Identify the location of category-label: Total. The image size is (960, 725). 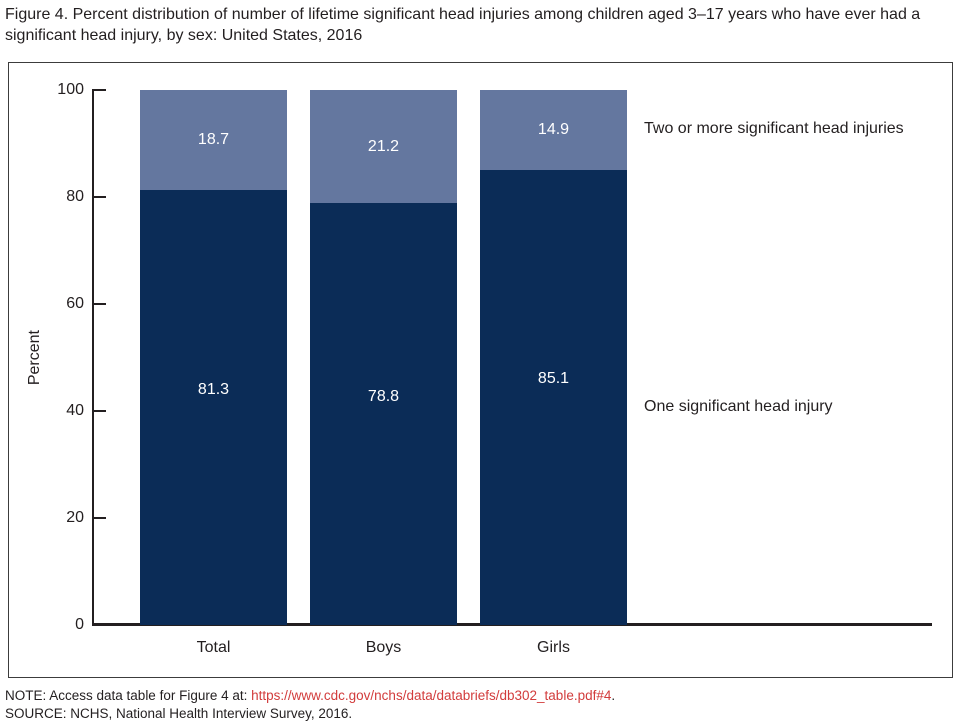
(213, 647).